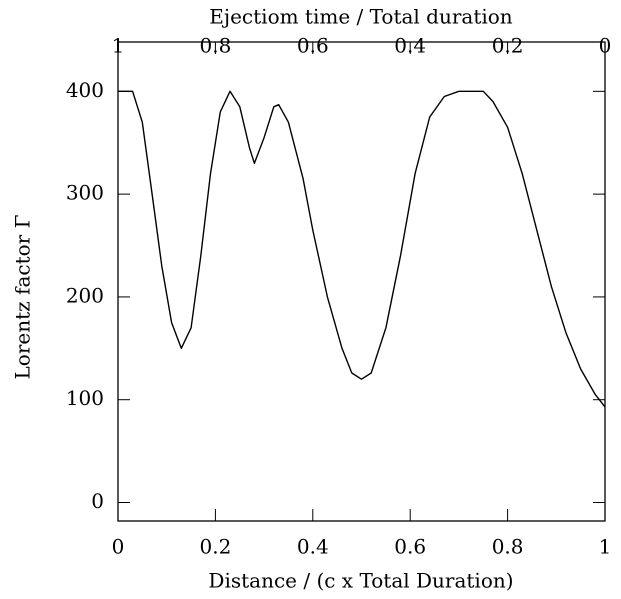 This screenshot has height=599, width=621. What do you see at coordinates (85, 90) in the screenshot?
I see `y-tick-label: 400` at bounding box center [85, 90].